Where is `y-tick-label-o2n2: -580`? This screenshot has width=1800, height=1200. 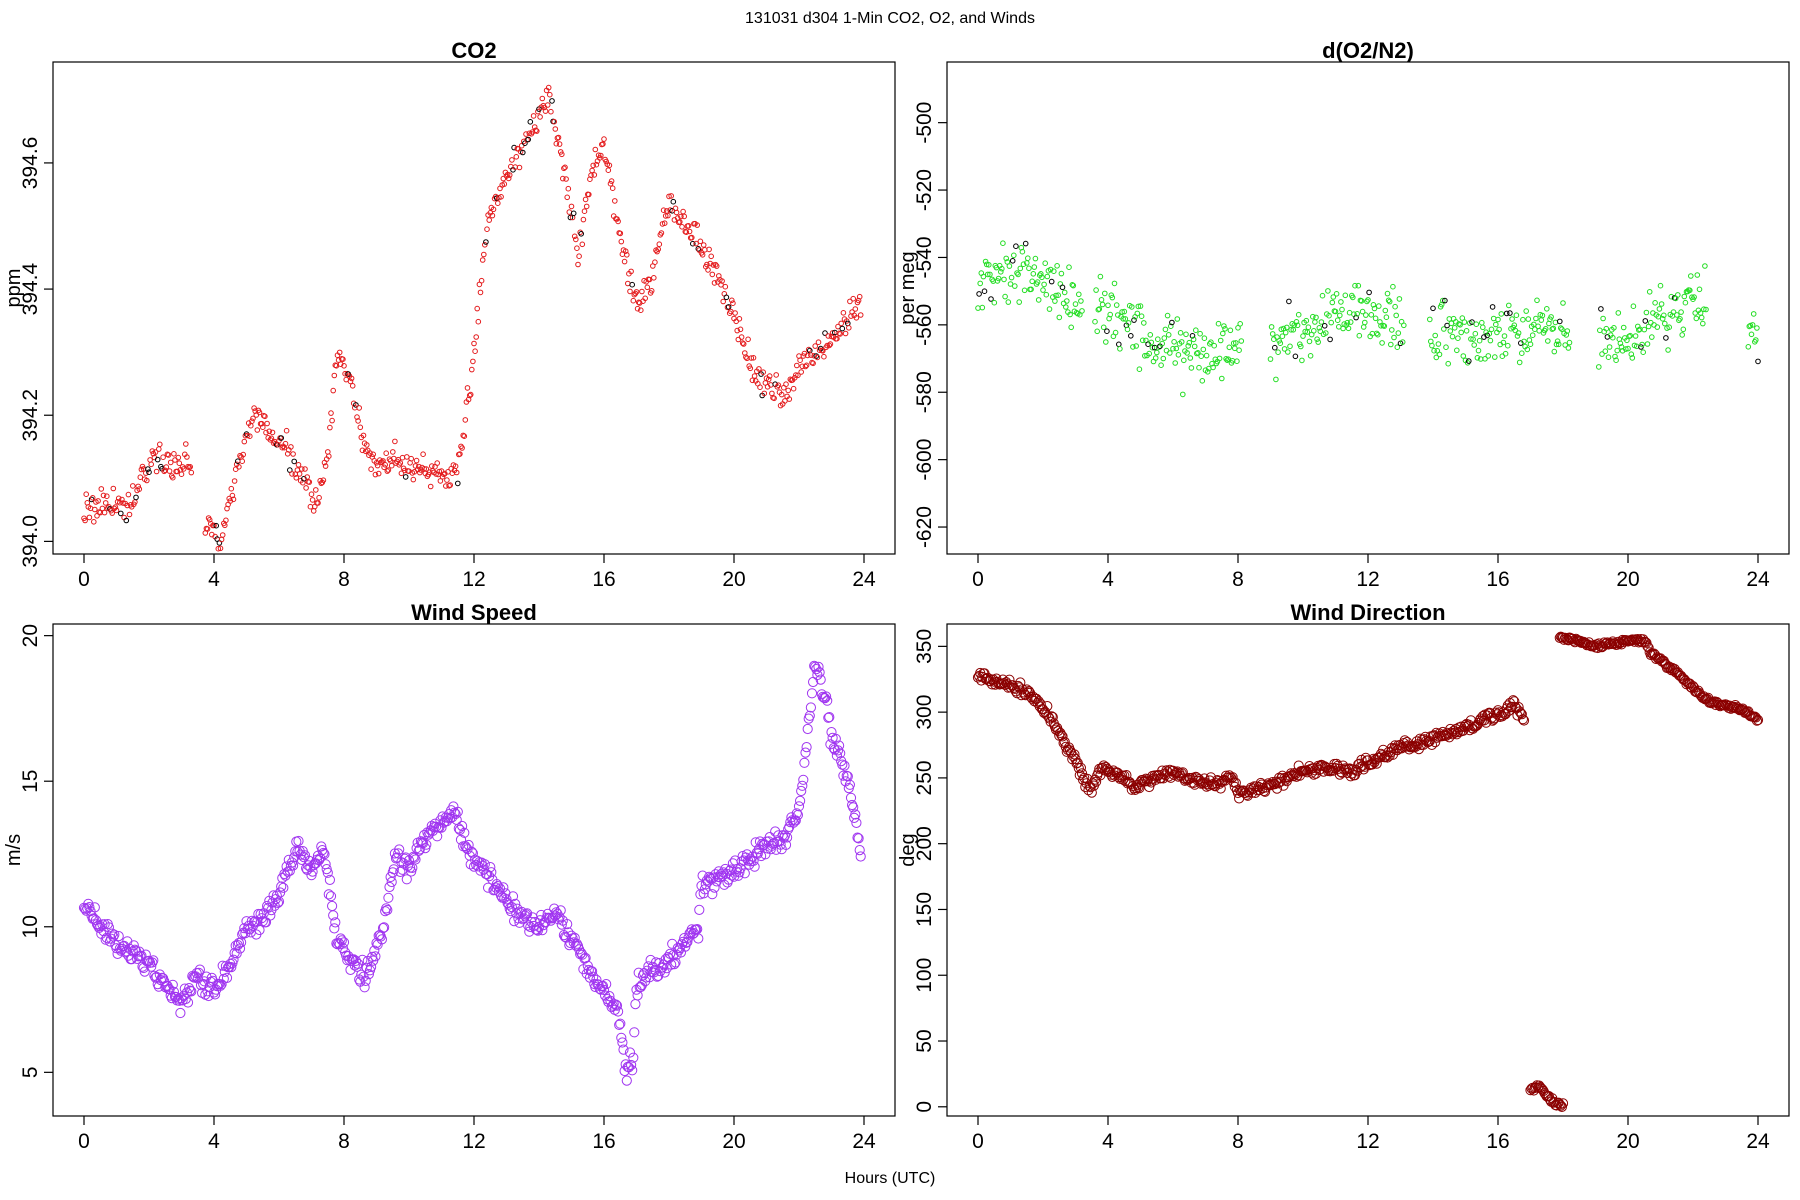 y-tick-label-o2n2: -580 is located at coordinates (924, 392).